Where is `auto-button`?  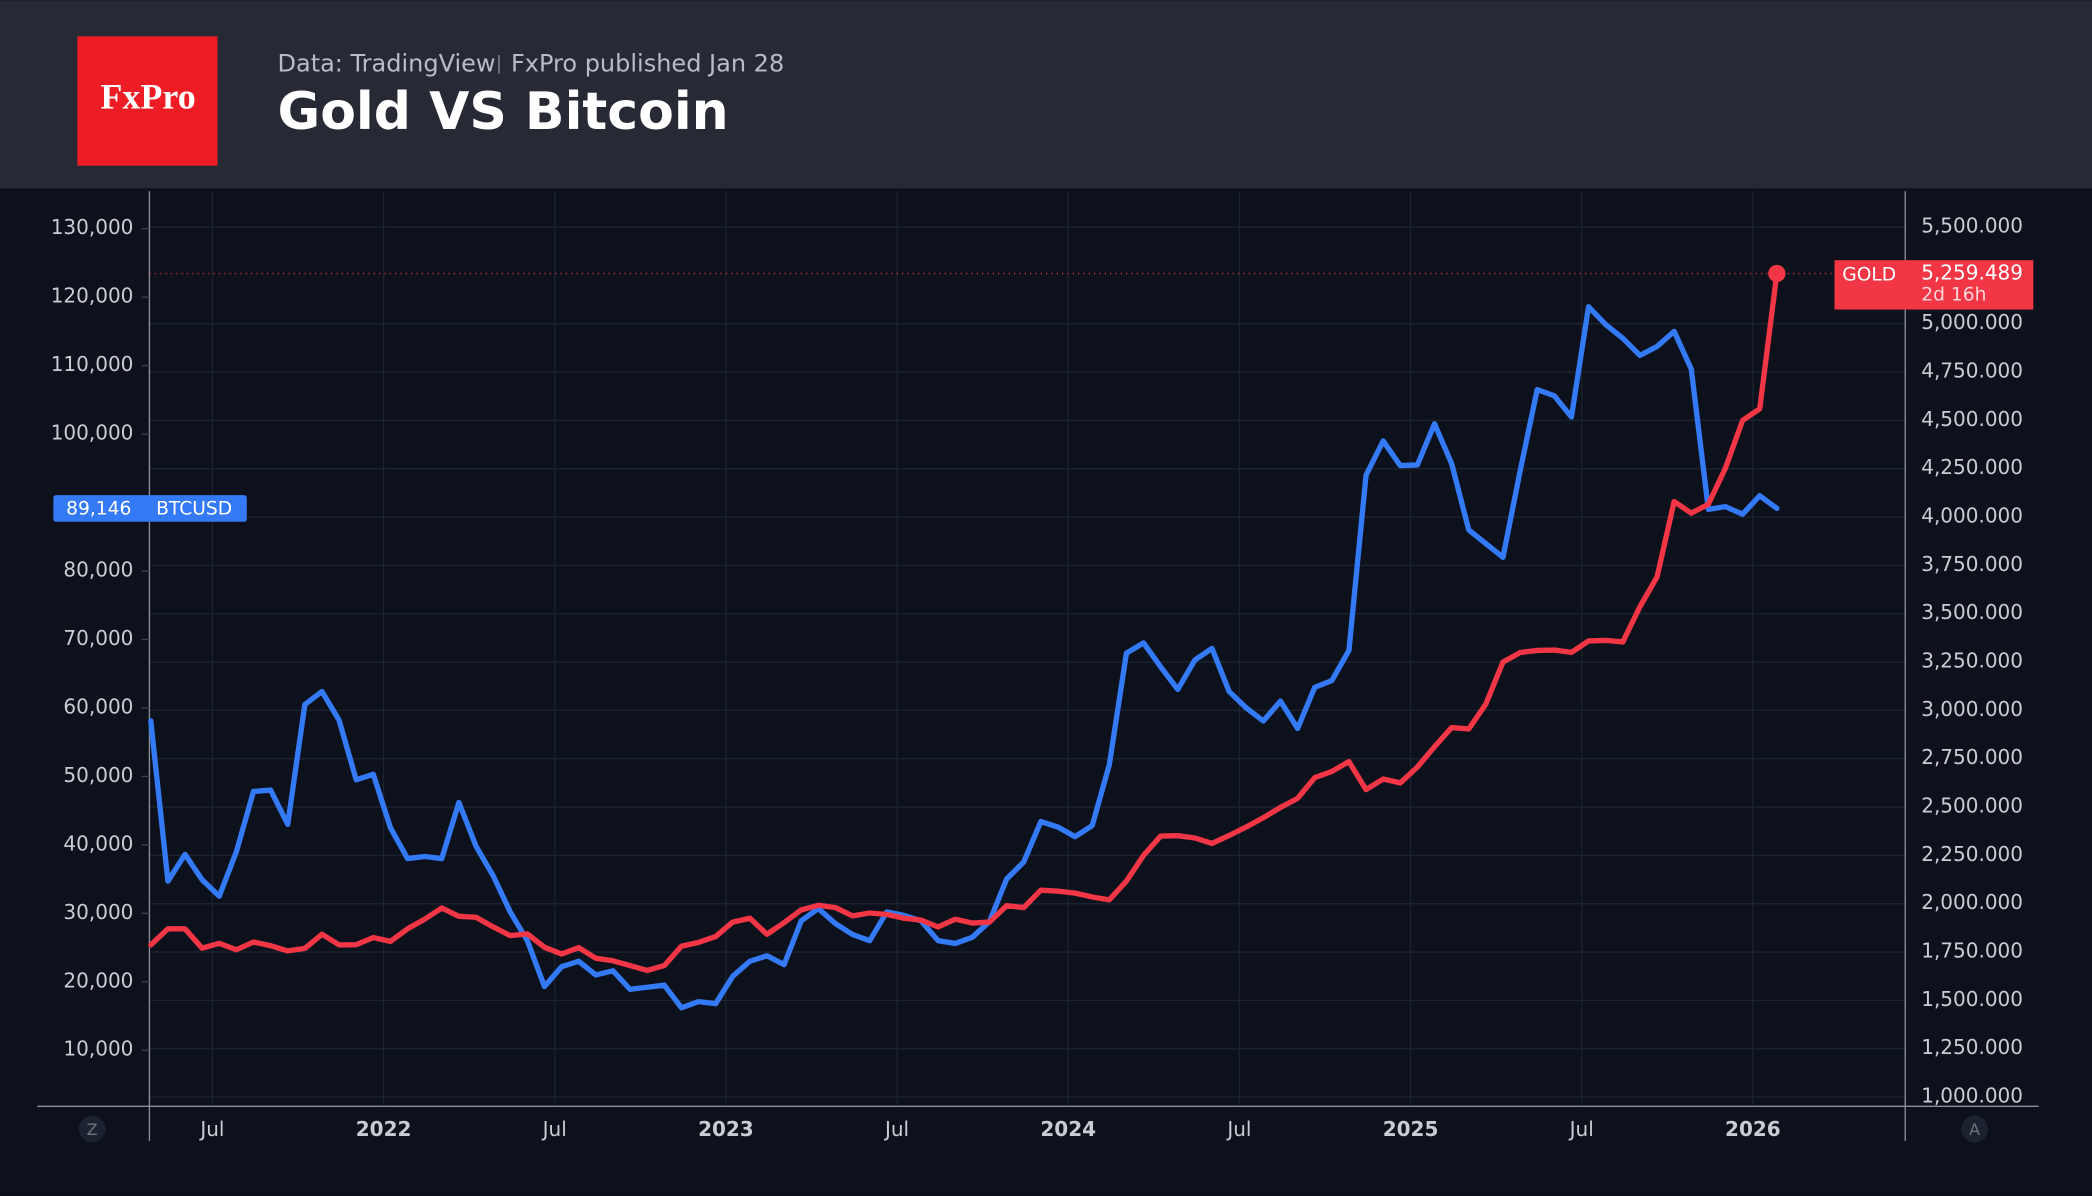
auto-button is located at coordinates (1974, 1129).